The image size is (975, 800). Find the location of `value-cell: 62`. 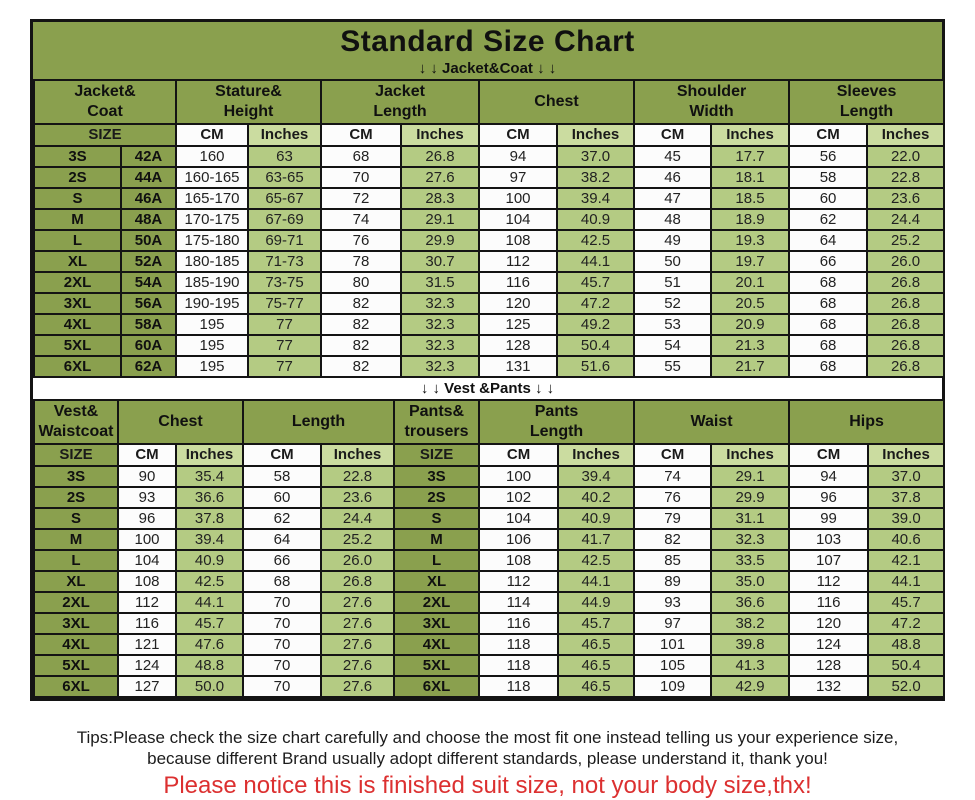

value-cell: 62 is located at coordinates (282, 518).